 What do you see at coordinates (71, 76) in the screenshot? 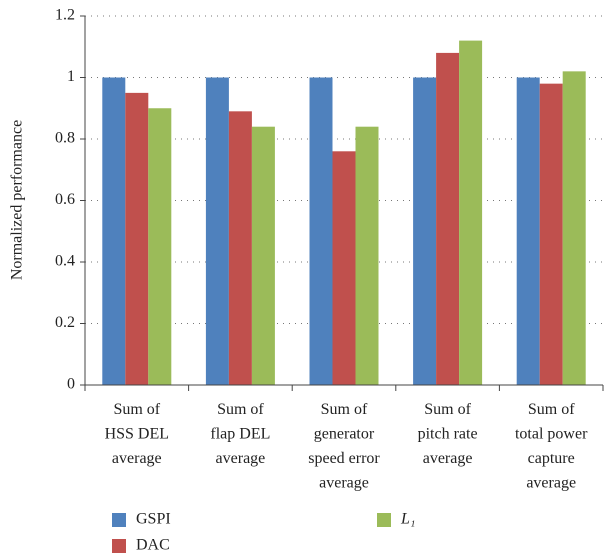
I see `y-tick-label: 1` at bounding box center [71, 76].